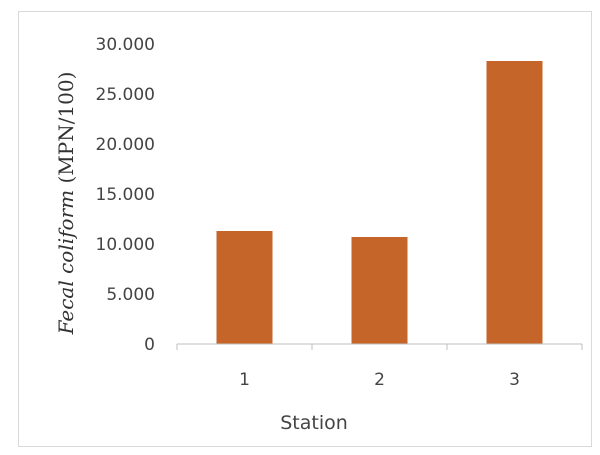  Describe the element at coordinates (130, 295) in the screenshot. I see `y-tick-label: 5.000` at that location.